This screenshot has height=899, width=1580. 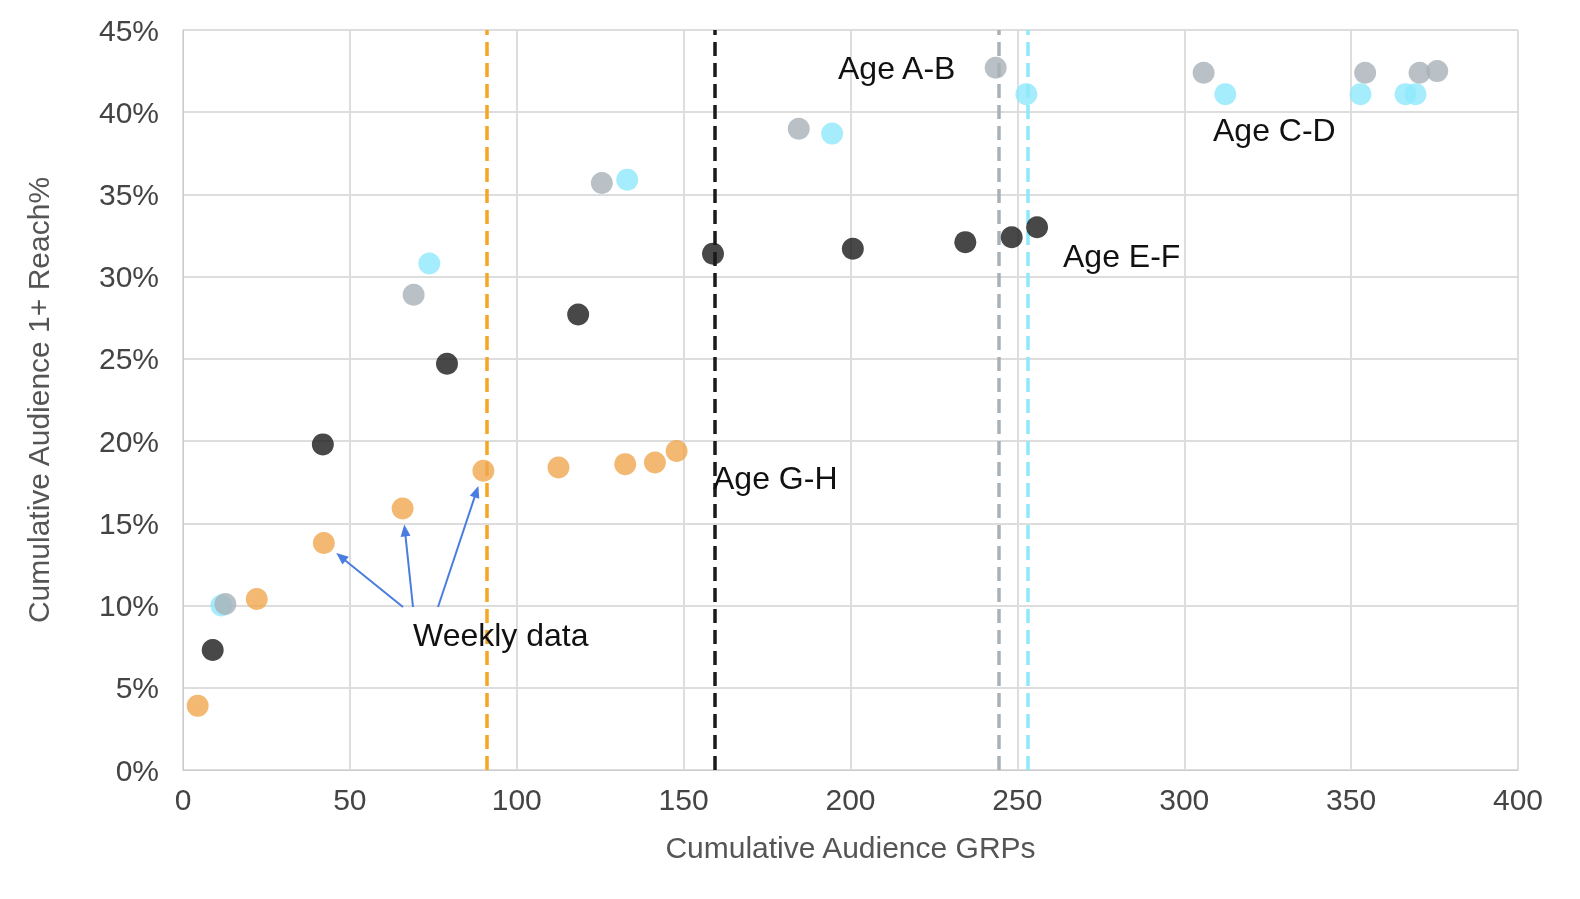 I want to click on x-tick-label: 300, so click(x=1184, y=799).